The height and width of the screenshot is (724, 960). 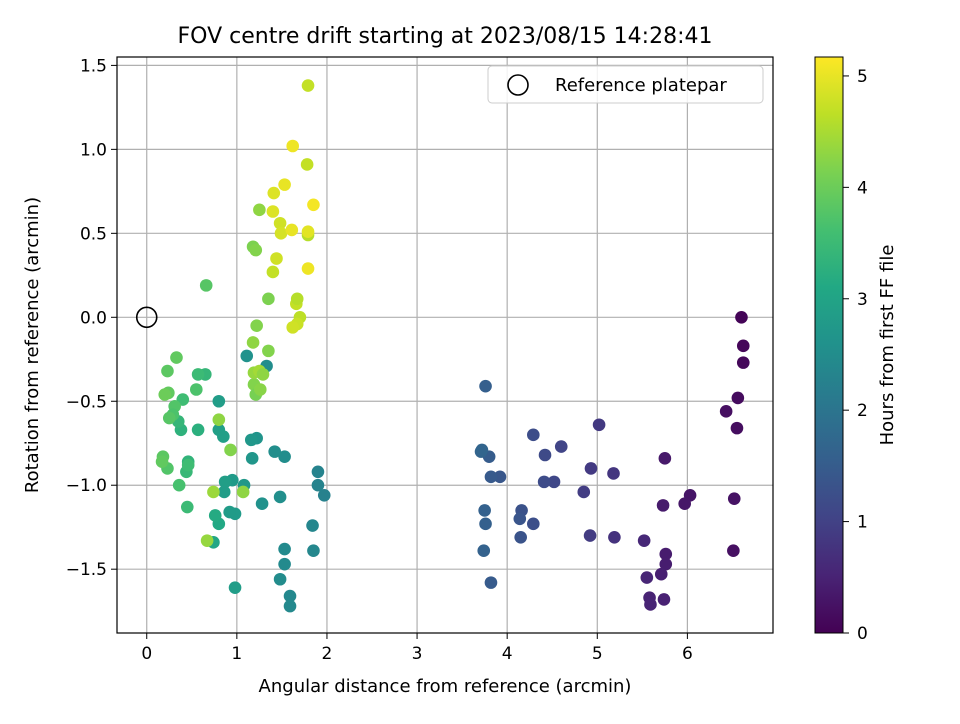 What do you see at coordinates (445, 686) in the screenshot?
I see `x-axis-label: Angular distance from reference (arcmin)` at bounding box center [445, 686].